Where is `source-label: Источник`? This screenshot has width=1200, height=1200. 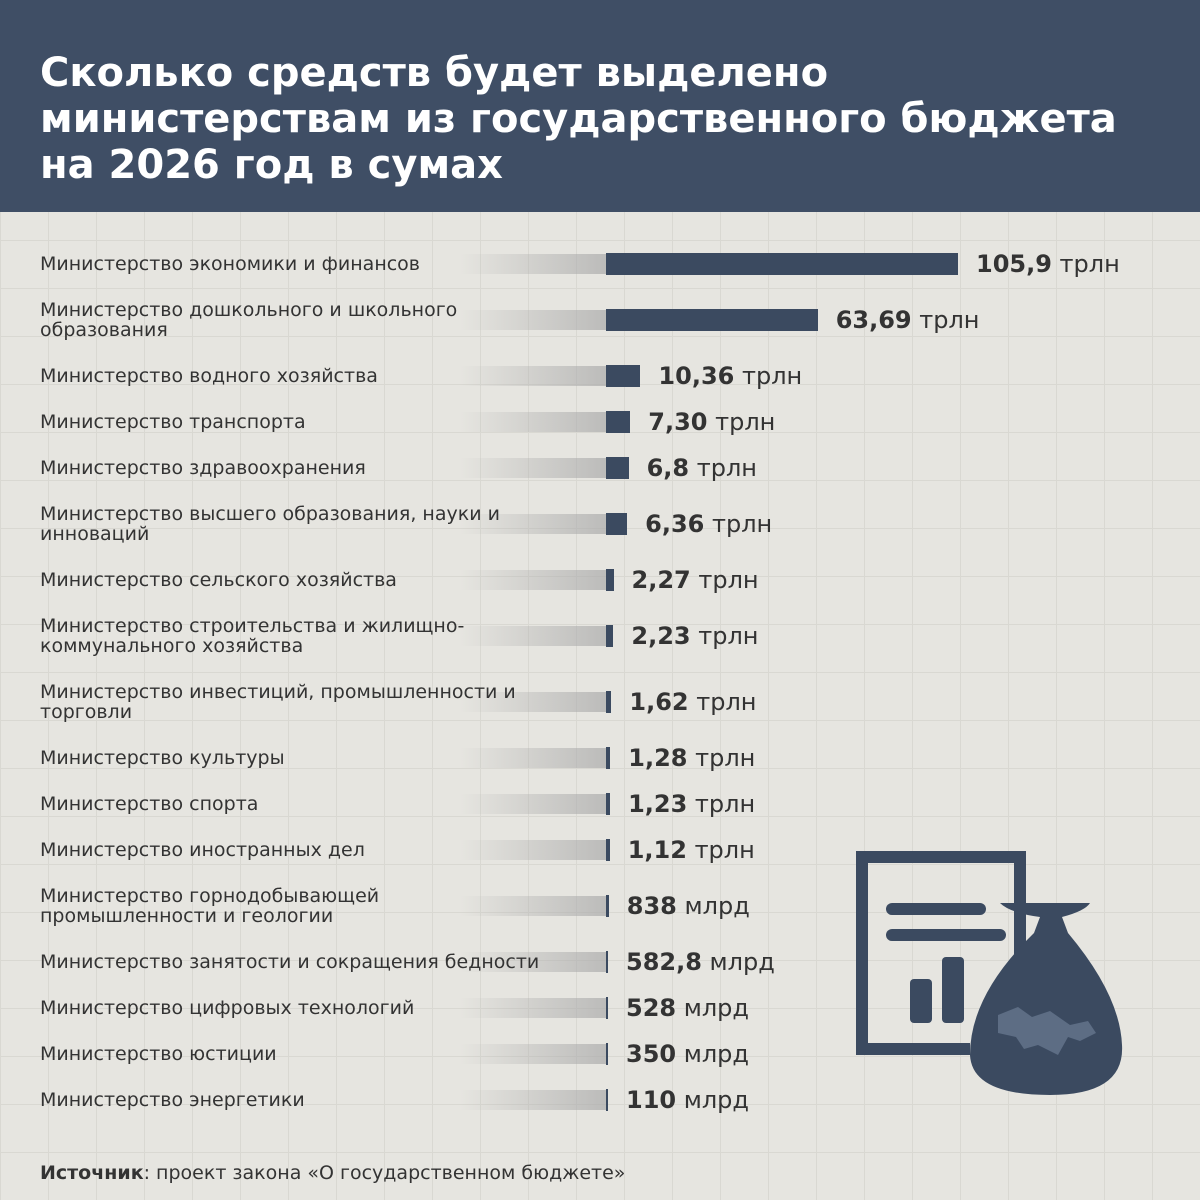 source-label: Источник is located at coordinates (92, 1173).